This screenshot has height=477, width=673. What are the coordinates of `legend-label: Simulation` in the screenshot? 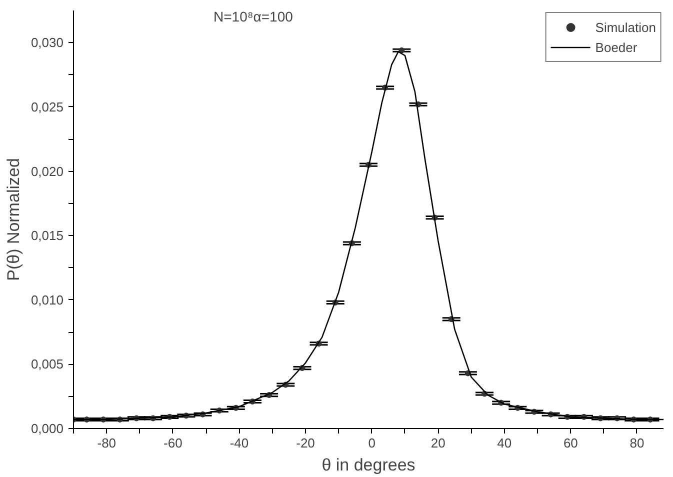 It's located at (625, 27).